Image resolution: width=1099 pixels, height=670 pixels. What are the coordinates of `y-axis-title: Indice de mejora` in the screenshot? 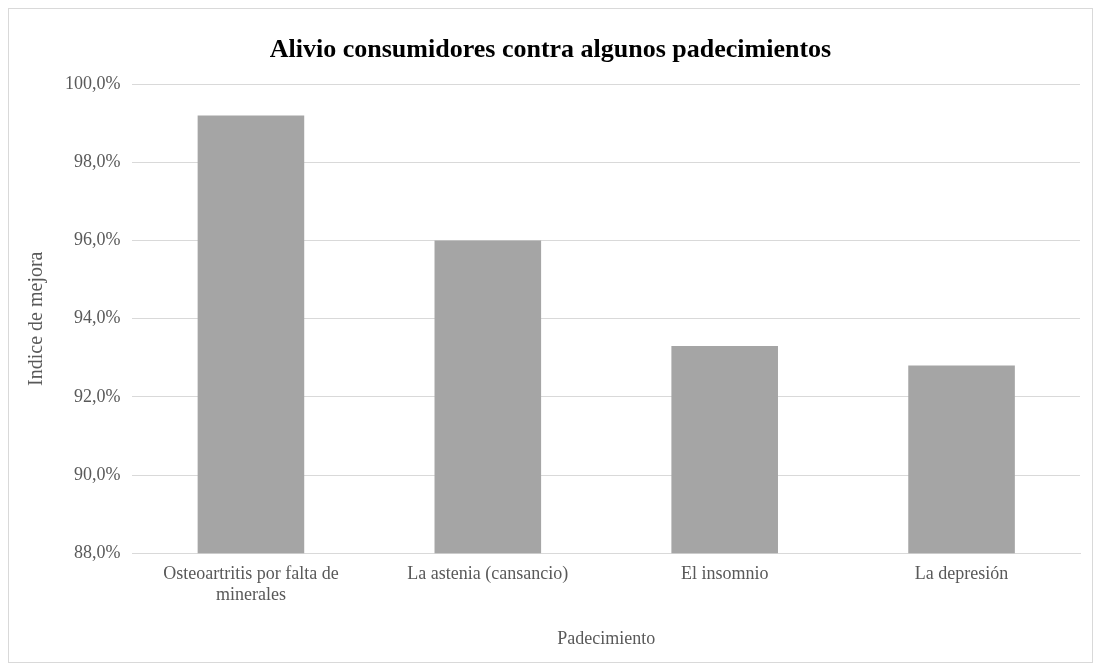 It's located at (36, 318).